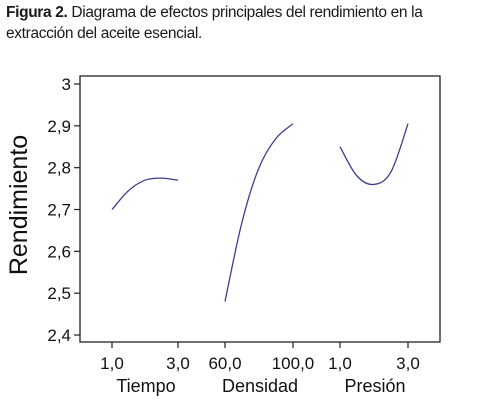  Describe the element at coordinates (59, 210) in the screenshot. I see `y-tick-label: 2,7` at that location.